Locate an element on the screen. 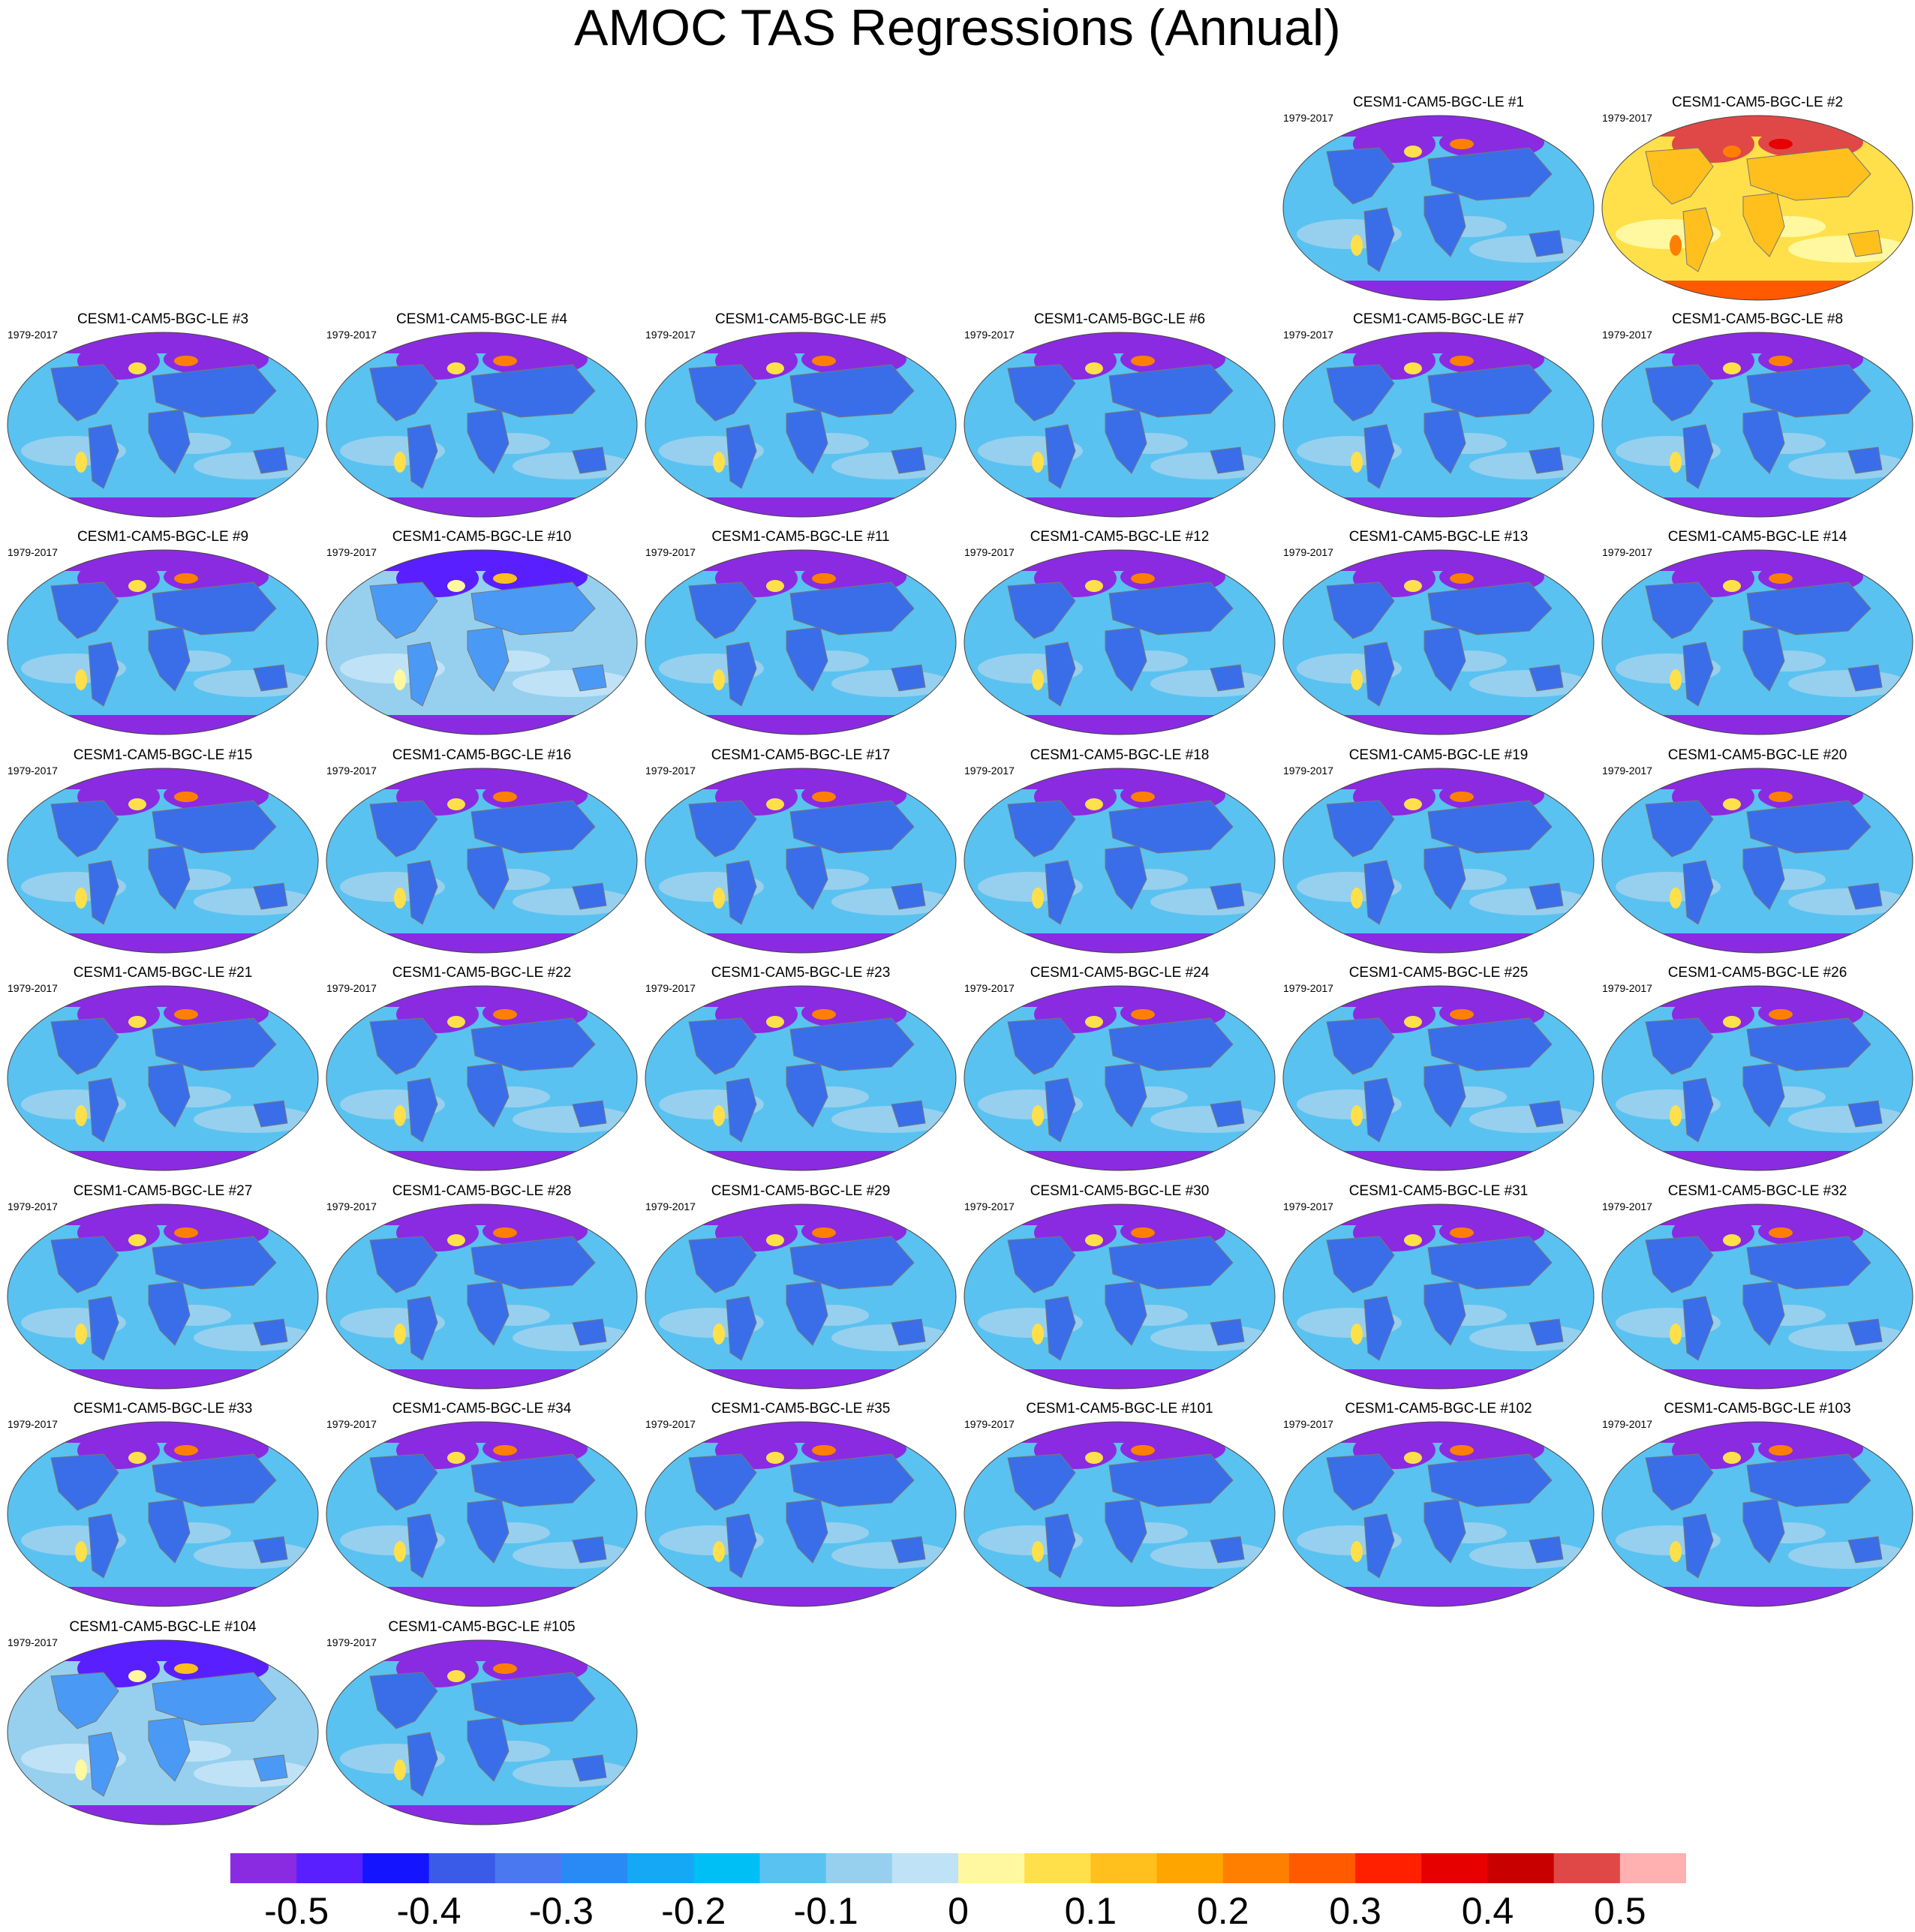  map-panel: CESM1-CAM5-BGC-LE #11 1979-2017 is located at coordinates (801, 640).